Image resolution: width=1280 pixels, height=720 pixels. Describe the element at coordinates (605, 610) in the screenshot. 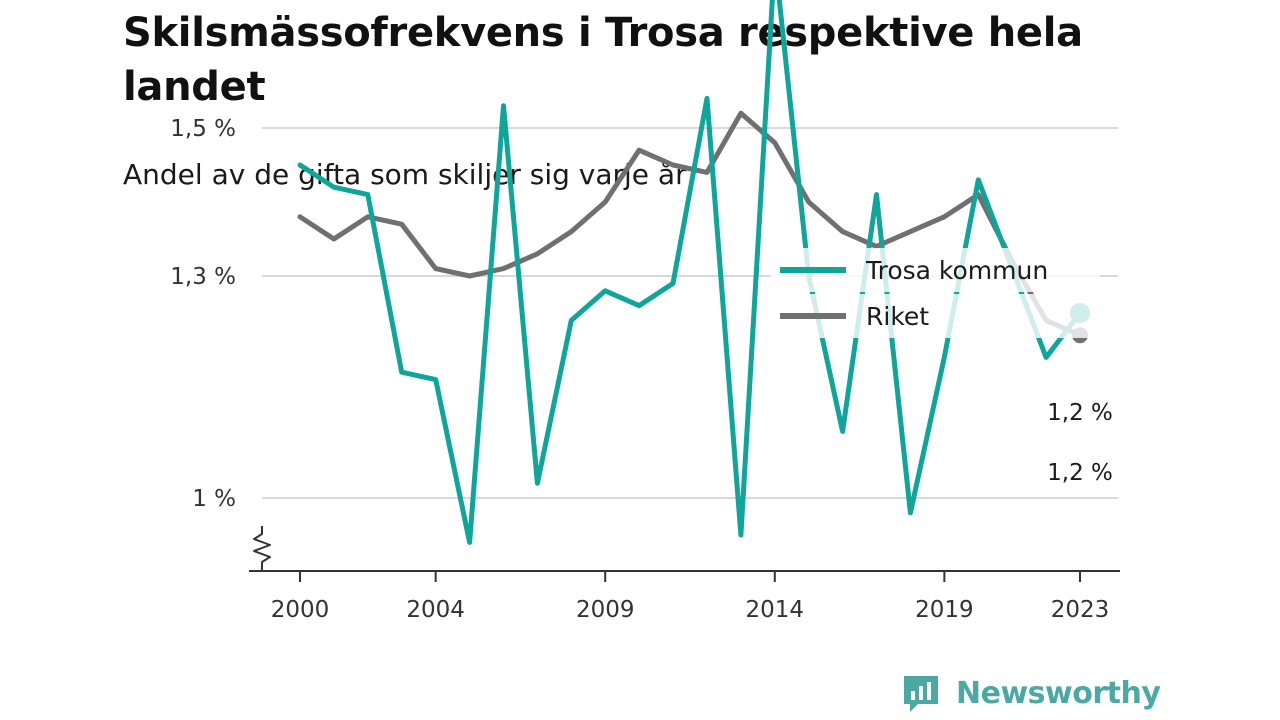

I see `x-tick-label: 2009` at that location.